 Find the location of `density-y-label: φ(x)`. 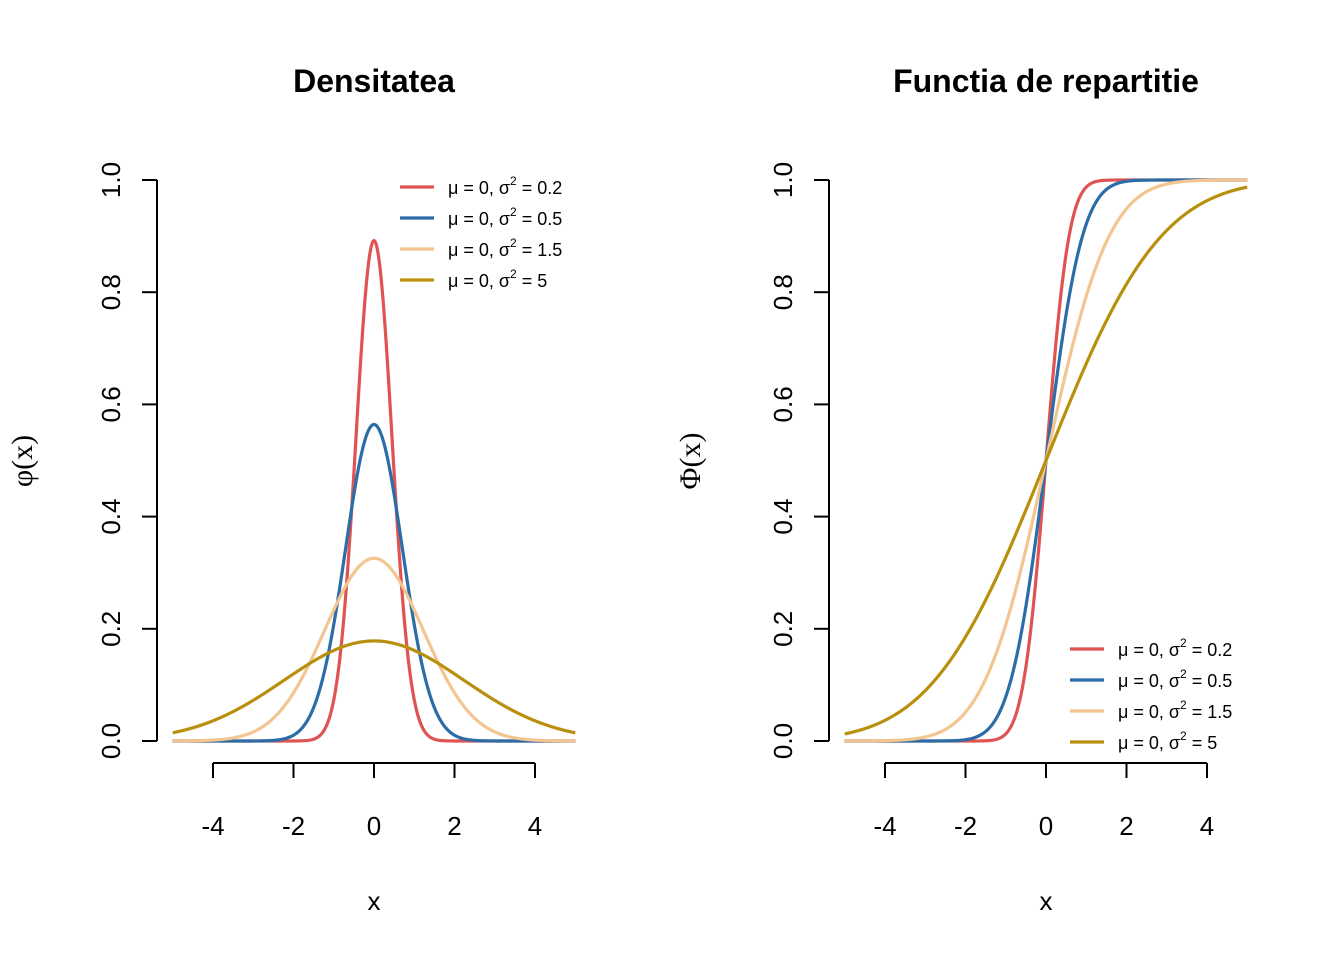

density-y-label: φ(x) is located at coordinates (22, 461).